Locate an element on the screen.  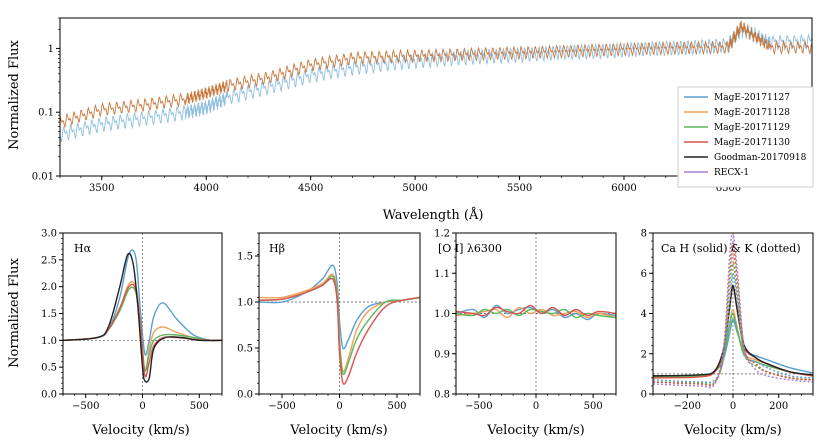
ytick-label-halpha: 3.0 is located at coordinates (49, 234).